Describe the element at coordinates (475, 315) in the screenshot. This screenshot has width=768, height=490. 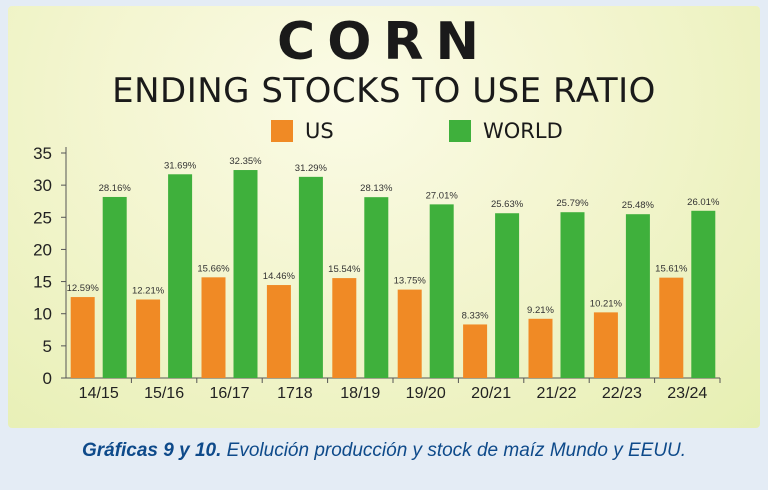
I see `data-label-us: 8.33%` at that location.